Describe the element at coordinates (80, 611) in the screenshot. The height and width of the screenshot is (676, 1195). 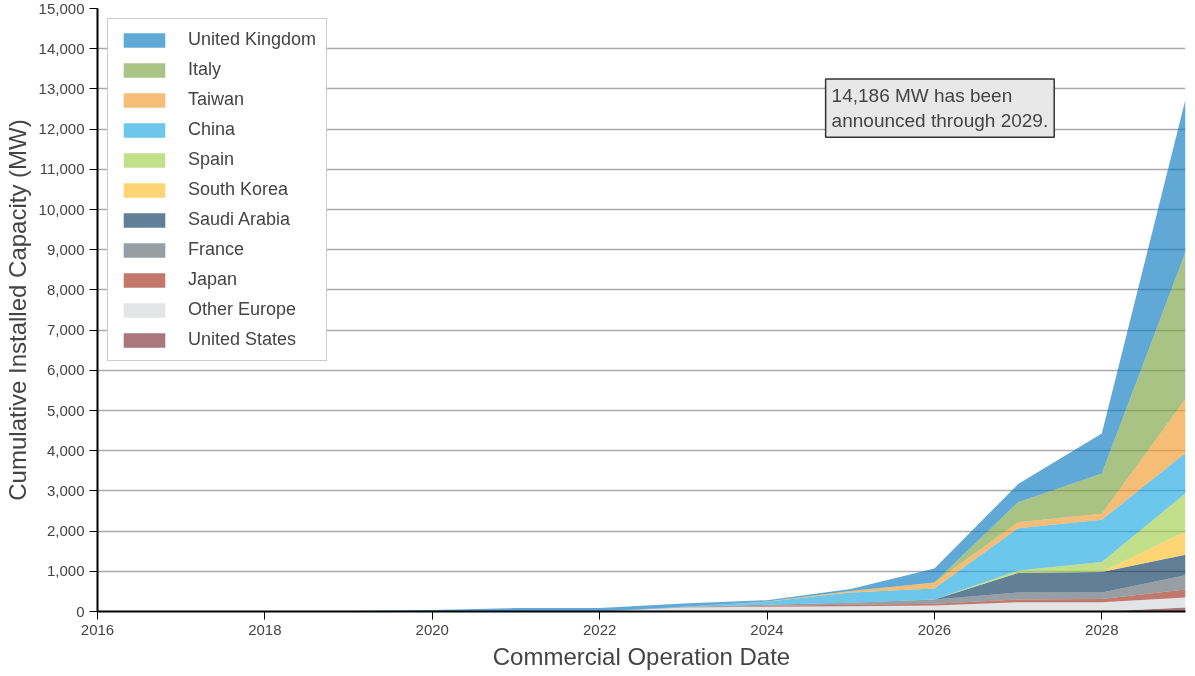
I see `y-tick-label: 0` at that location.